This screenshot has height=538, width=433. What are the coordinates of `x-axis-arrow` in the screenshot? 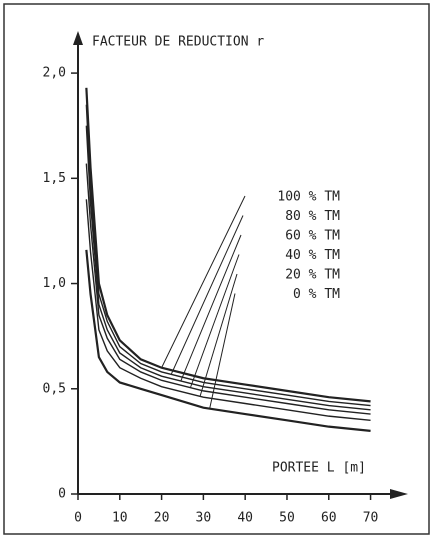 It's located at (399, 494).